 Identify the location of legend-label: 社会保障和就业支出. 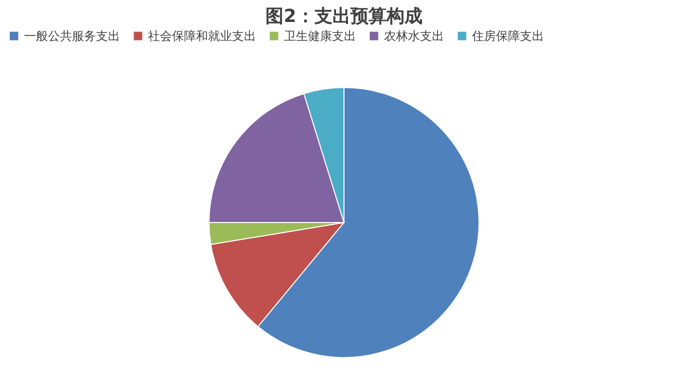
(202, 36).